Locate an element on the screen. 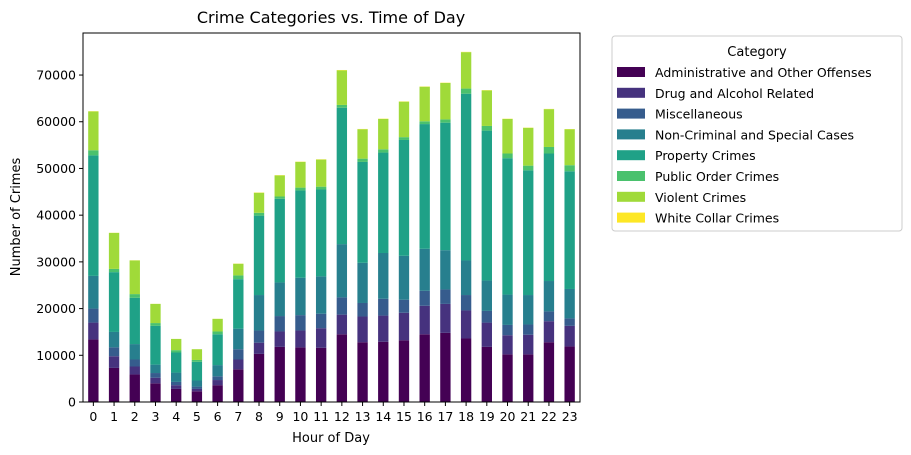 This screenshot has width=911, height=455. x-tick-label: 23 is located at coordinates (570, 416).